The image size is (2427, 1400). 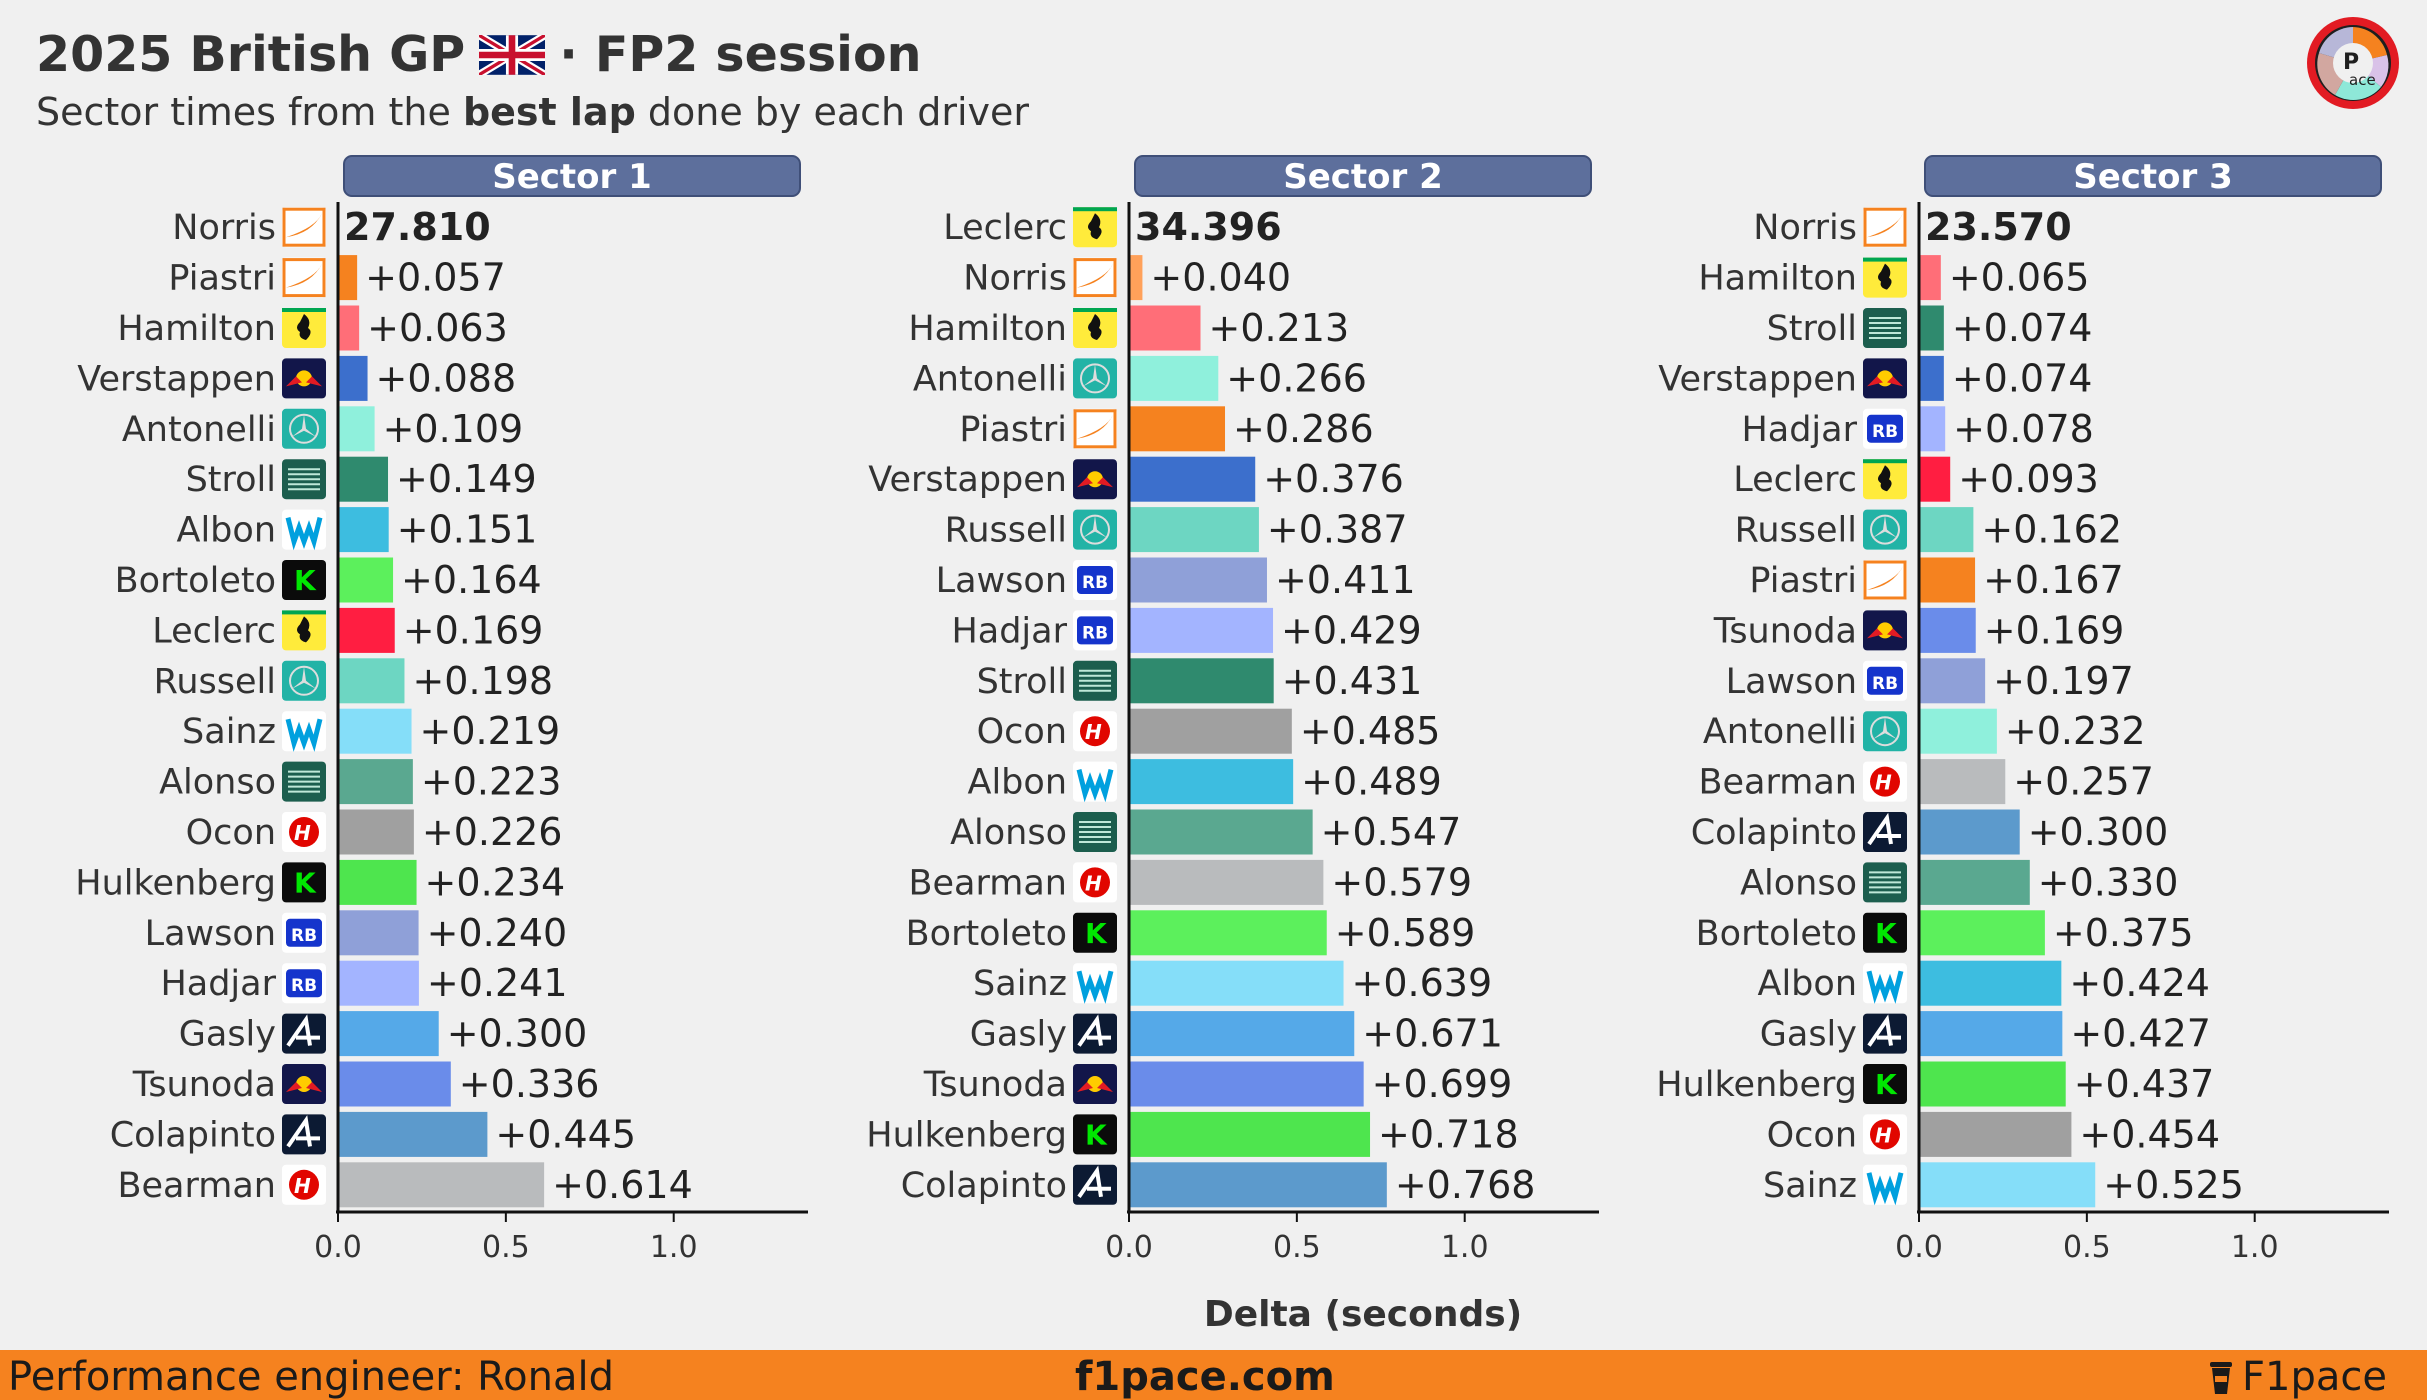 What do you see at coordinates (303, 1030) in the screenshot?
I see `alpine-a` at bounding box center [303, 1030].